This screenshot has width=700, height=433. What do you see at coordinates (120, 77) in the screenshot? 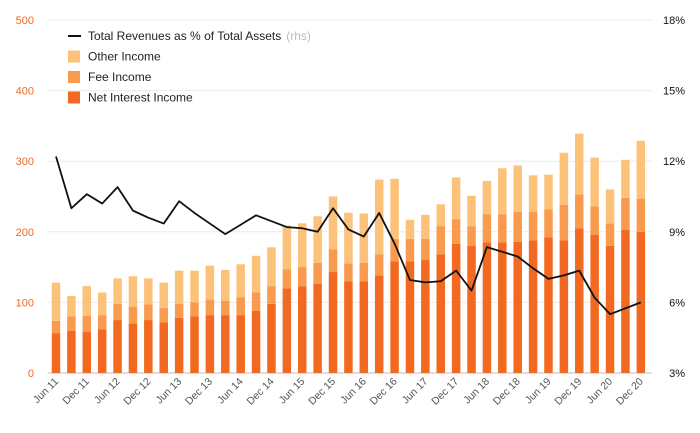
I see `legend-label: Fee Income` at bounding box center [120, 77].